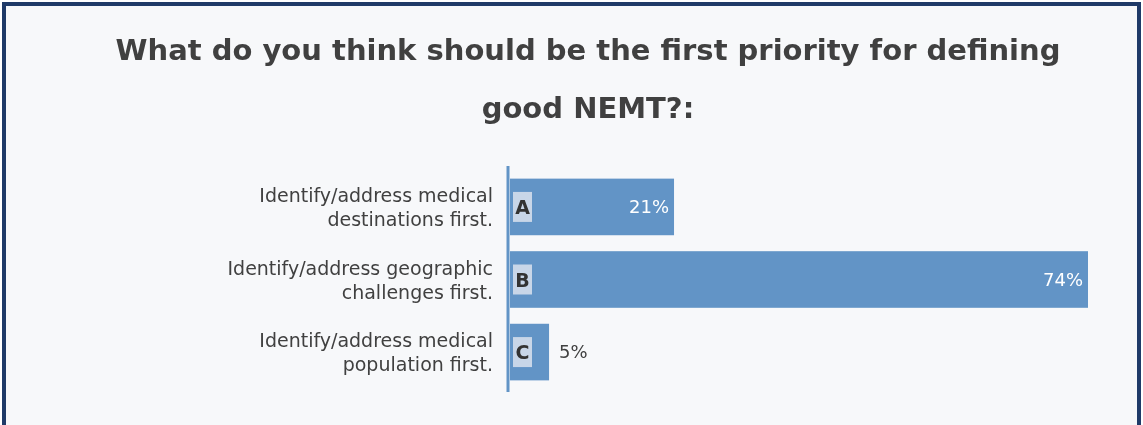 The image size is (1143, 425). I want to click on annotation: C, so click(522, 352).